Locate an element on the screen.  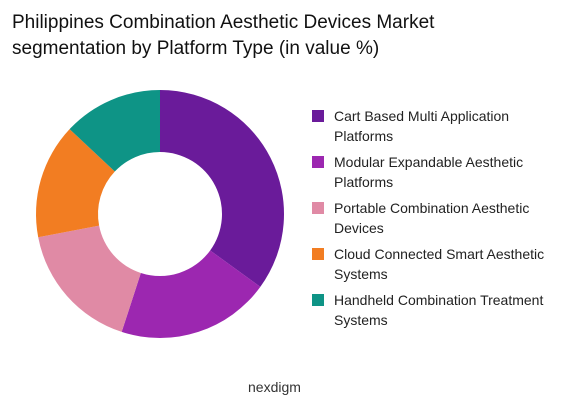
legend-item: Portable Combination Aesthetic Devices is located at coordinates (435, 218).